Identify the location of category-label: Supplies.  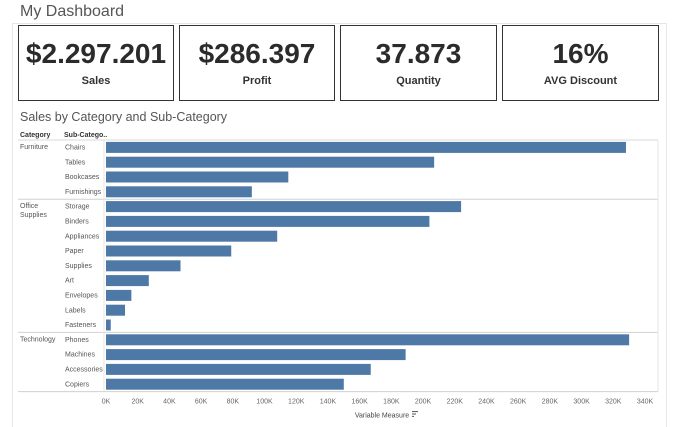
(33, 215).